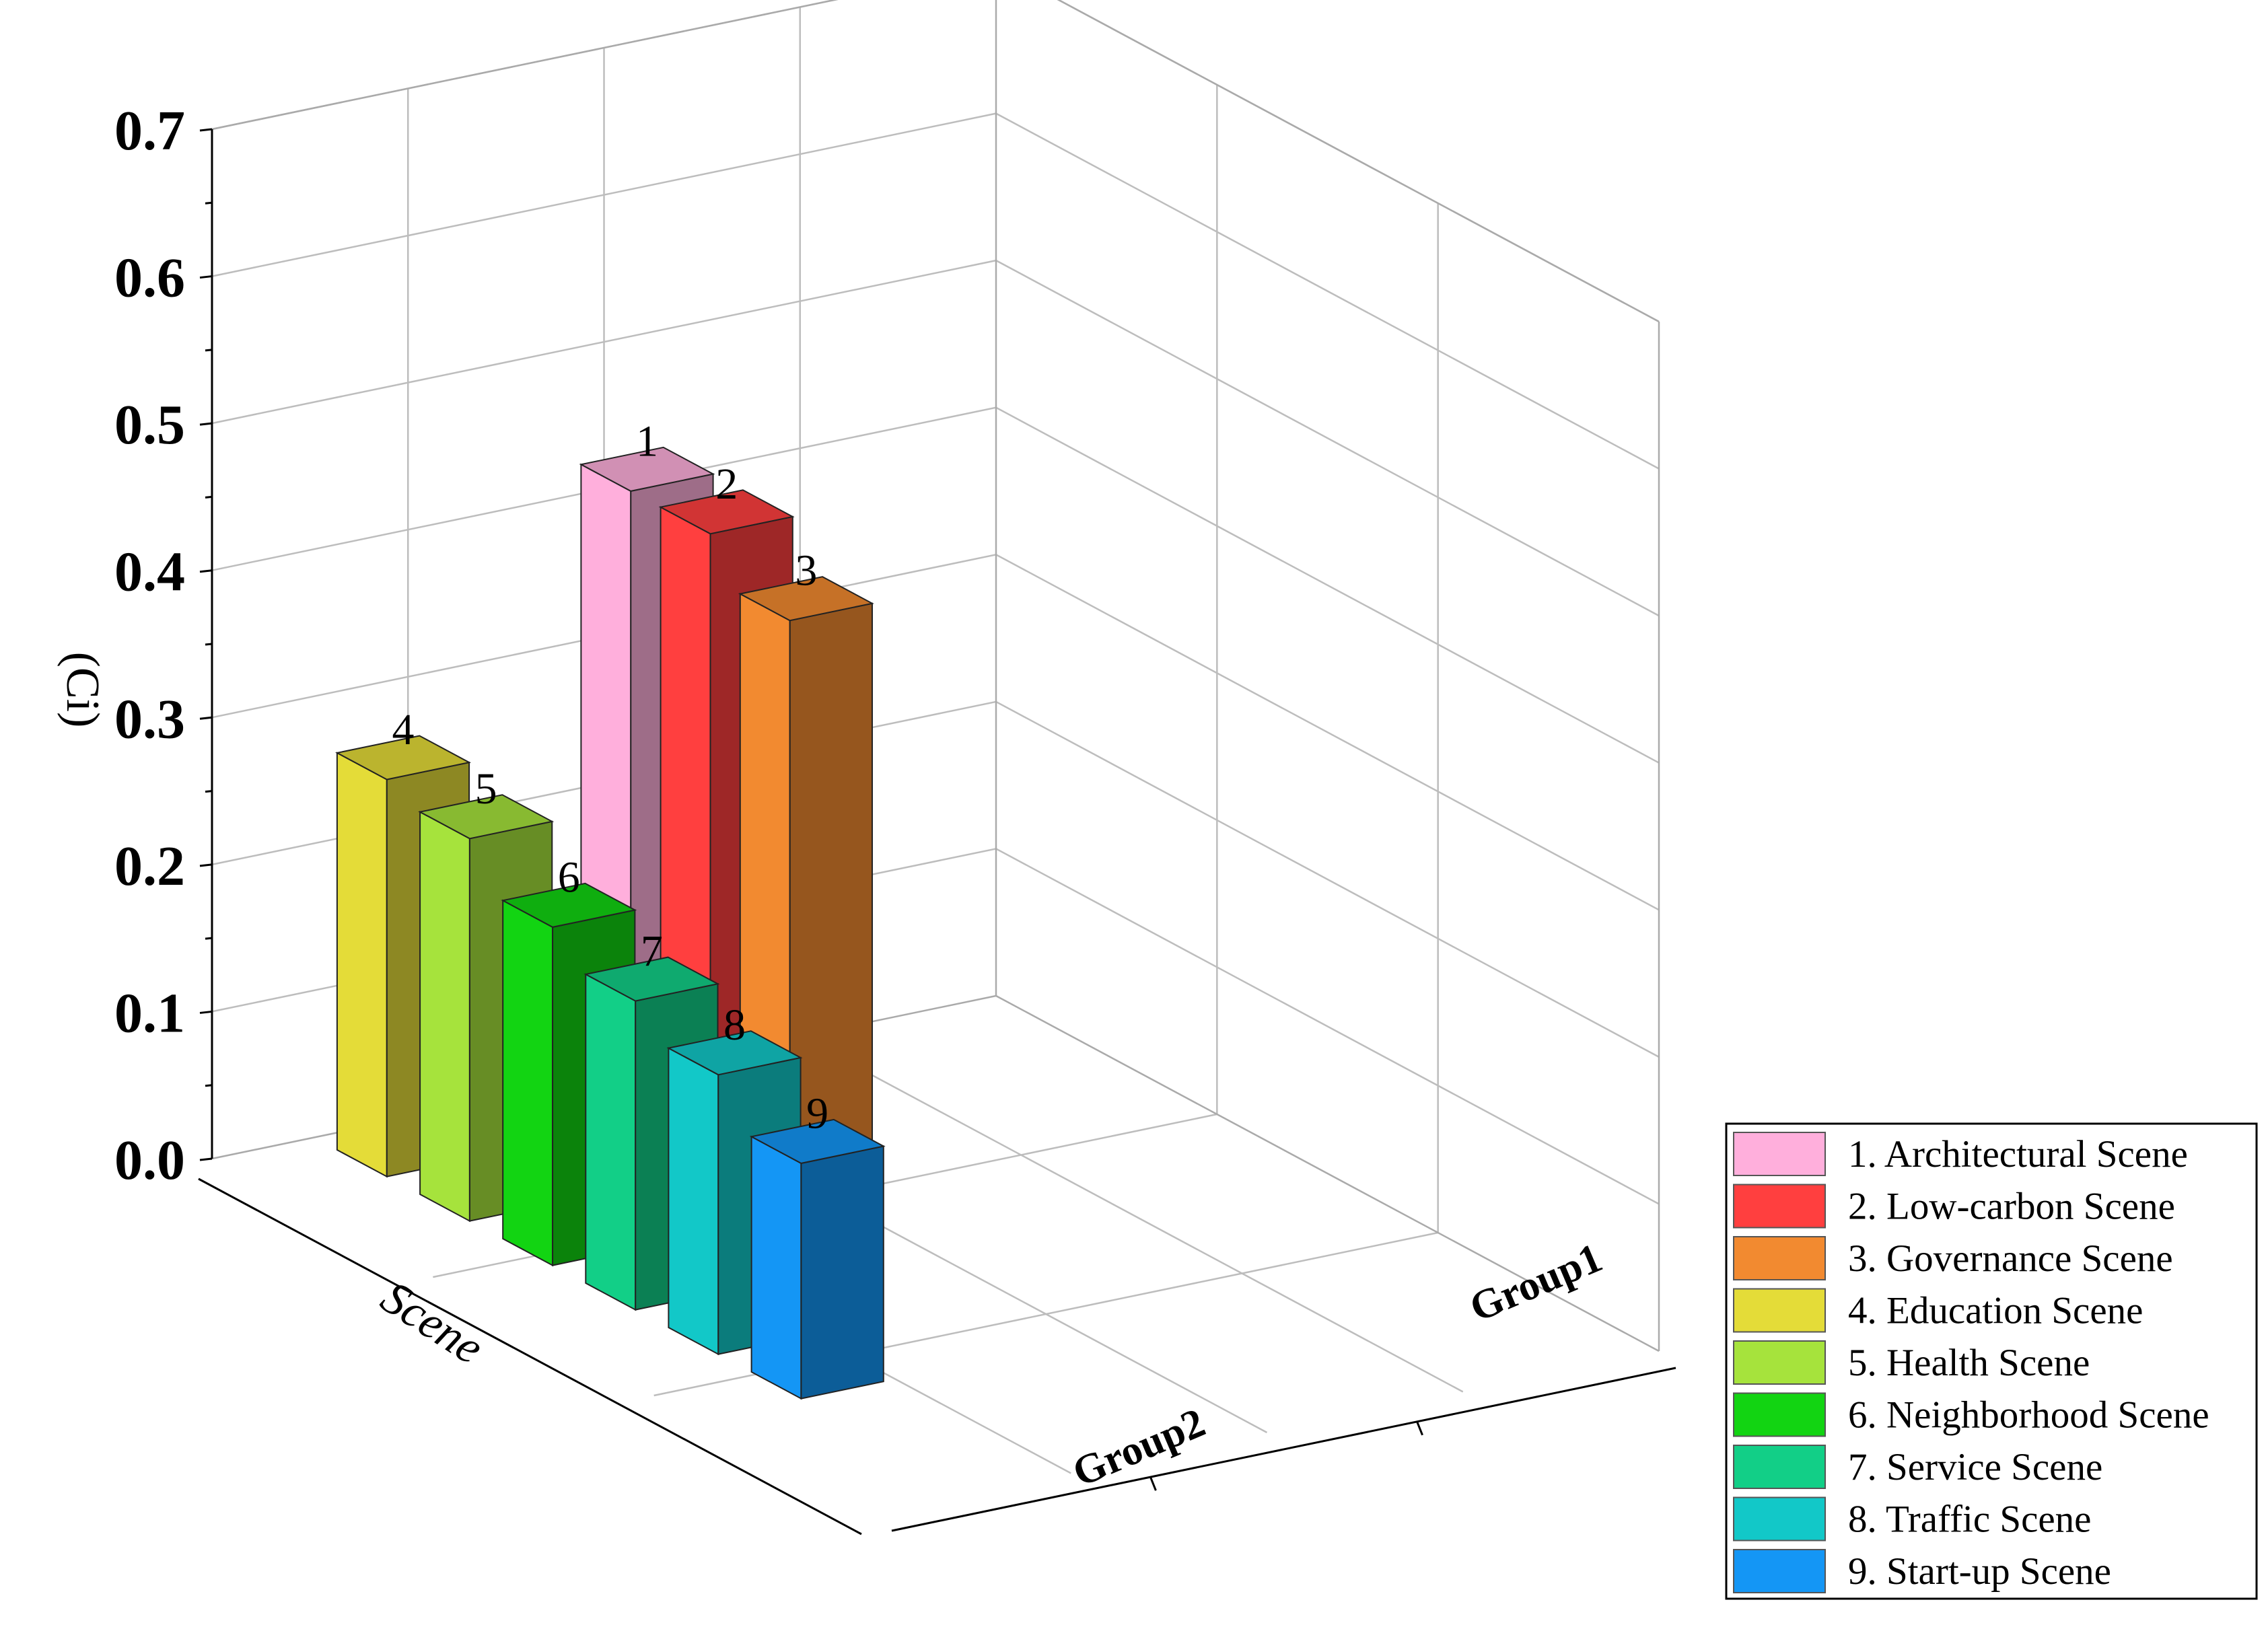 The width and height of the screenshot is (2268, 1631). What do you see at coordinates (726, 484) in the screenshot?
I see `bar-label-2: 2` at bounding box center [726, 484].